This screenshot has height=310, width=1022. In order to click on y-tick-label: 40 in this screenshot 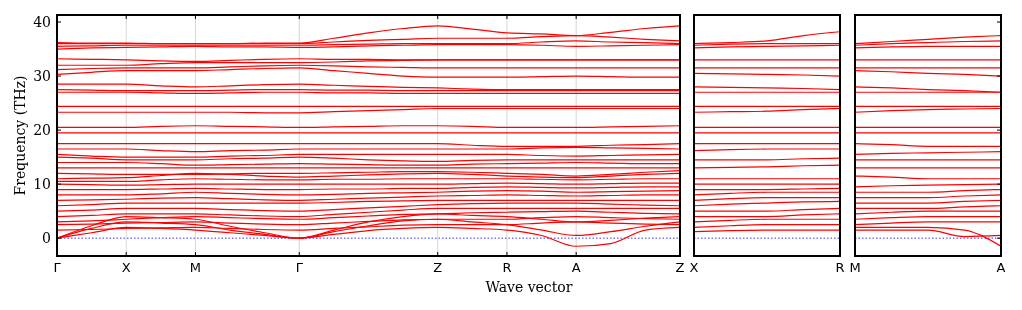, I will do `click(42, 21)`.